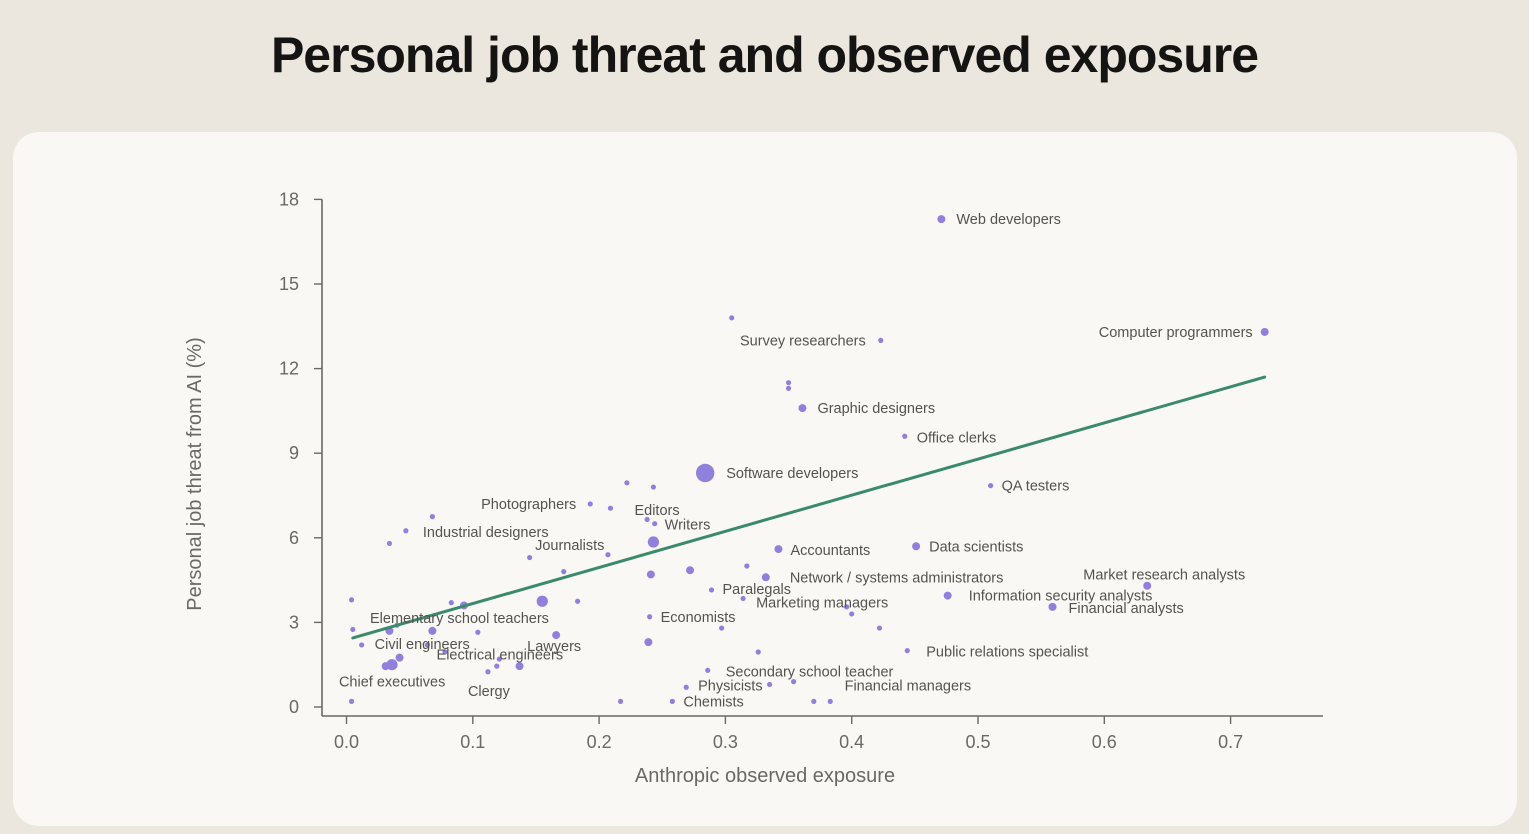 The height and width of the screenshot is (834, 1529). I want to click on point-label: Editors, so click(656, 511).